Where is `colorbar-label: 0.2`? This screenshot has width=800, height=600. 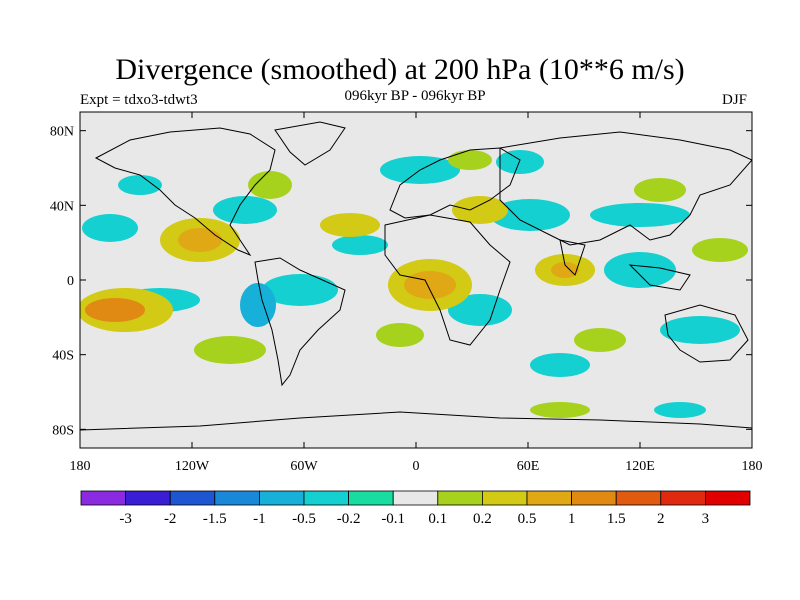
colorbar-label: 0.2 is located at coordinates (482, 519).